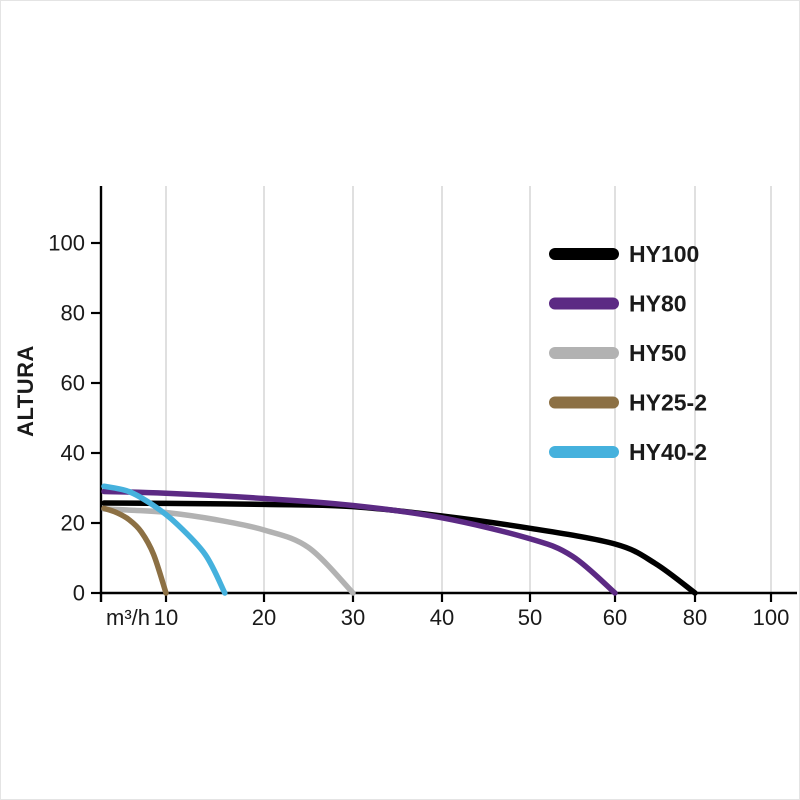 This screenshot has width=800, height=800. What do you see at coordinates (74, 418) in the screenshot?
I see `y-axis-ticks: 0 20 40 60 80 100` at bounding box center [74, 418].